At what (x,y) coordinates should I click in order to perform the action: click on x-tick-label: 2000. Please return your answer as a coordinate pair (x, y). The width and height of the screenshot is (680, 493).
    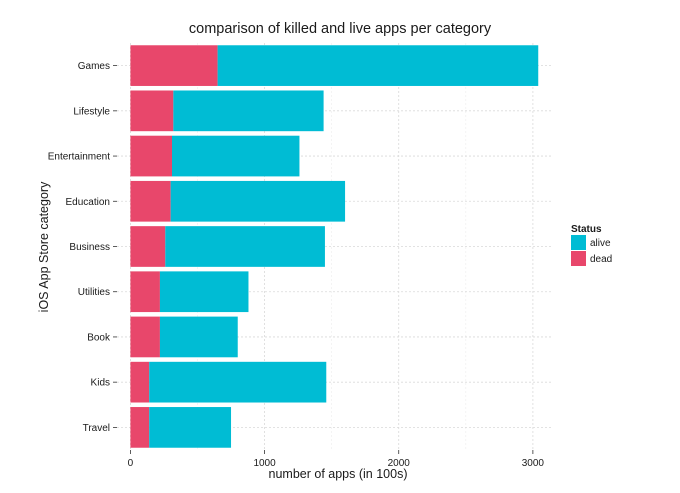
    Looking at the image, I should click on (399, 463).